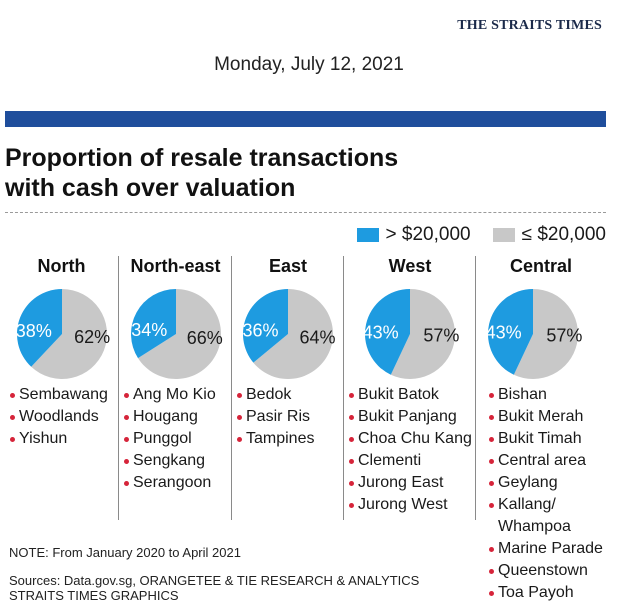 This screenshot has width=618, height=604. I want to click on area-item: Queenstown, so click(547, 571).